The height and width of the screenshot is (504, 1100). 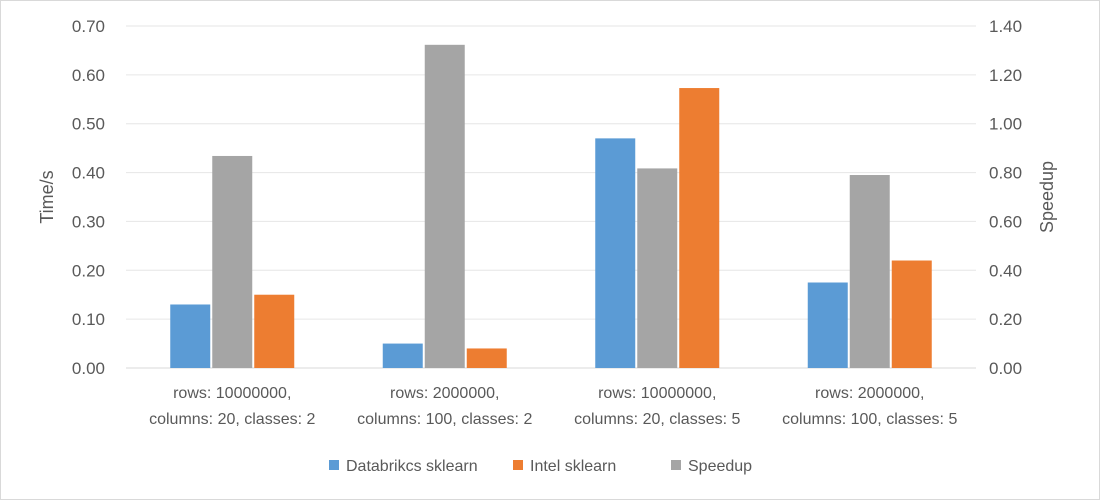 I want to click on y-tick-label: 0.50, so click(x=88, y=124).